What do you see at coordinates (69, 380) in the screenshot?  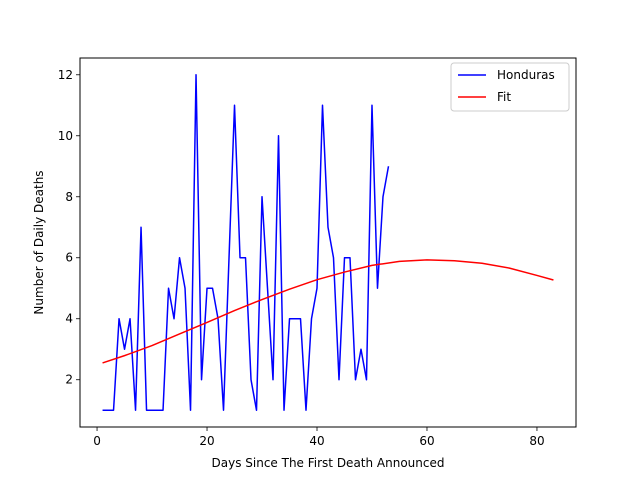 I see `y-tick-label: 2` at bounding box center [69, 380].